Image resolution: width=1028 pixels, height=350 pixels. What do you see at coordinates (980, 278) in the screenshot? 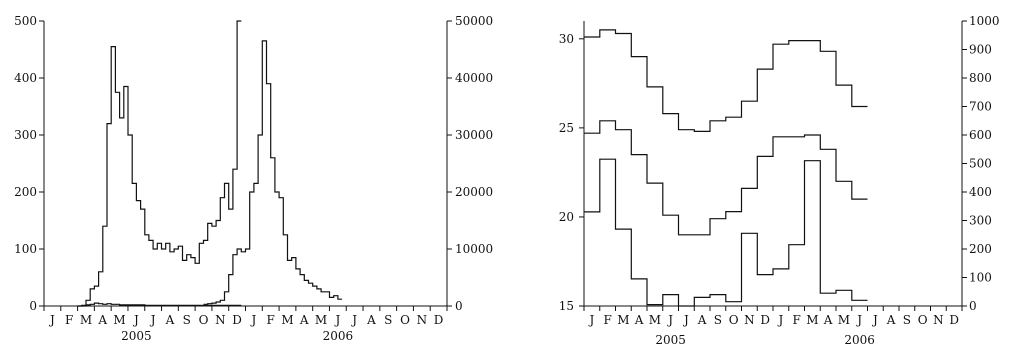
I see `right-y-tick-label: 100` at bounding box center [980, 278].